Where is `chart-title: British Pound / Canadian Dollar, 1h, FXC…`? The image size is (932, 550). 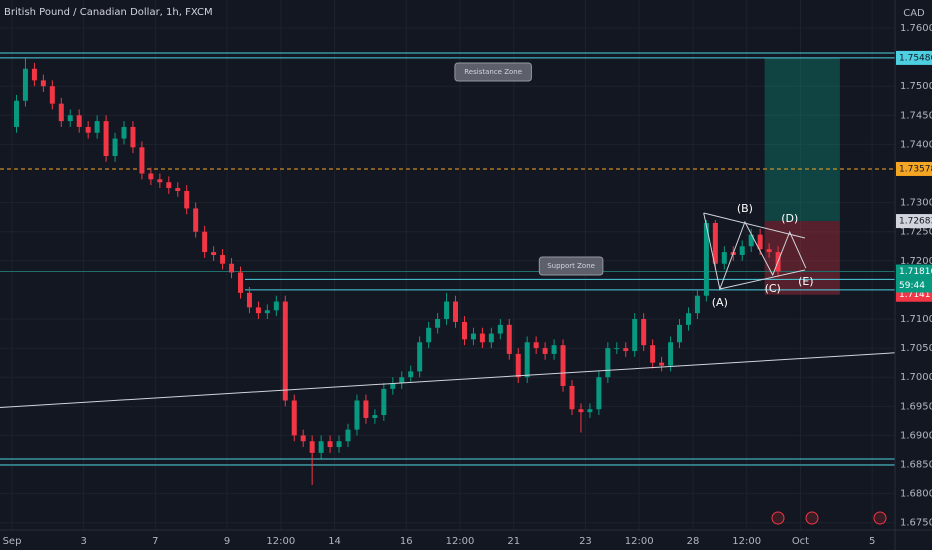
chart-title: British Pound / Canadian Dollar, 1h, FXC… is located at coordinates (108, 12).